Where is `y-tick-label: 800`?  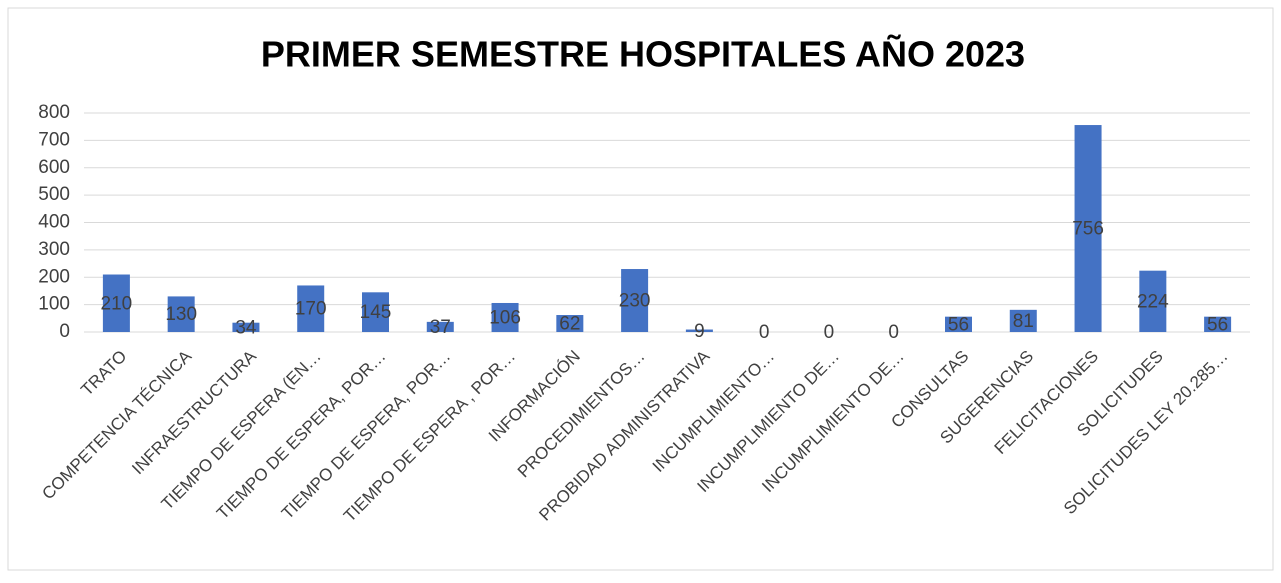
y-tick-label: 800 is located at coordinates (54, 112).